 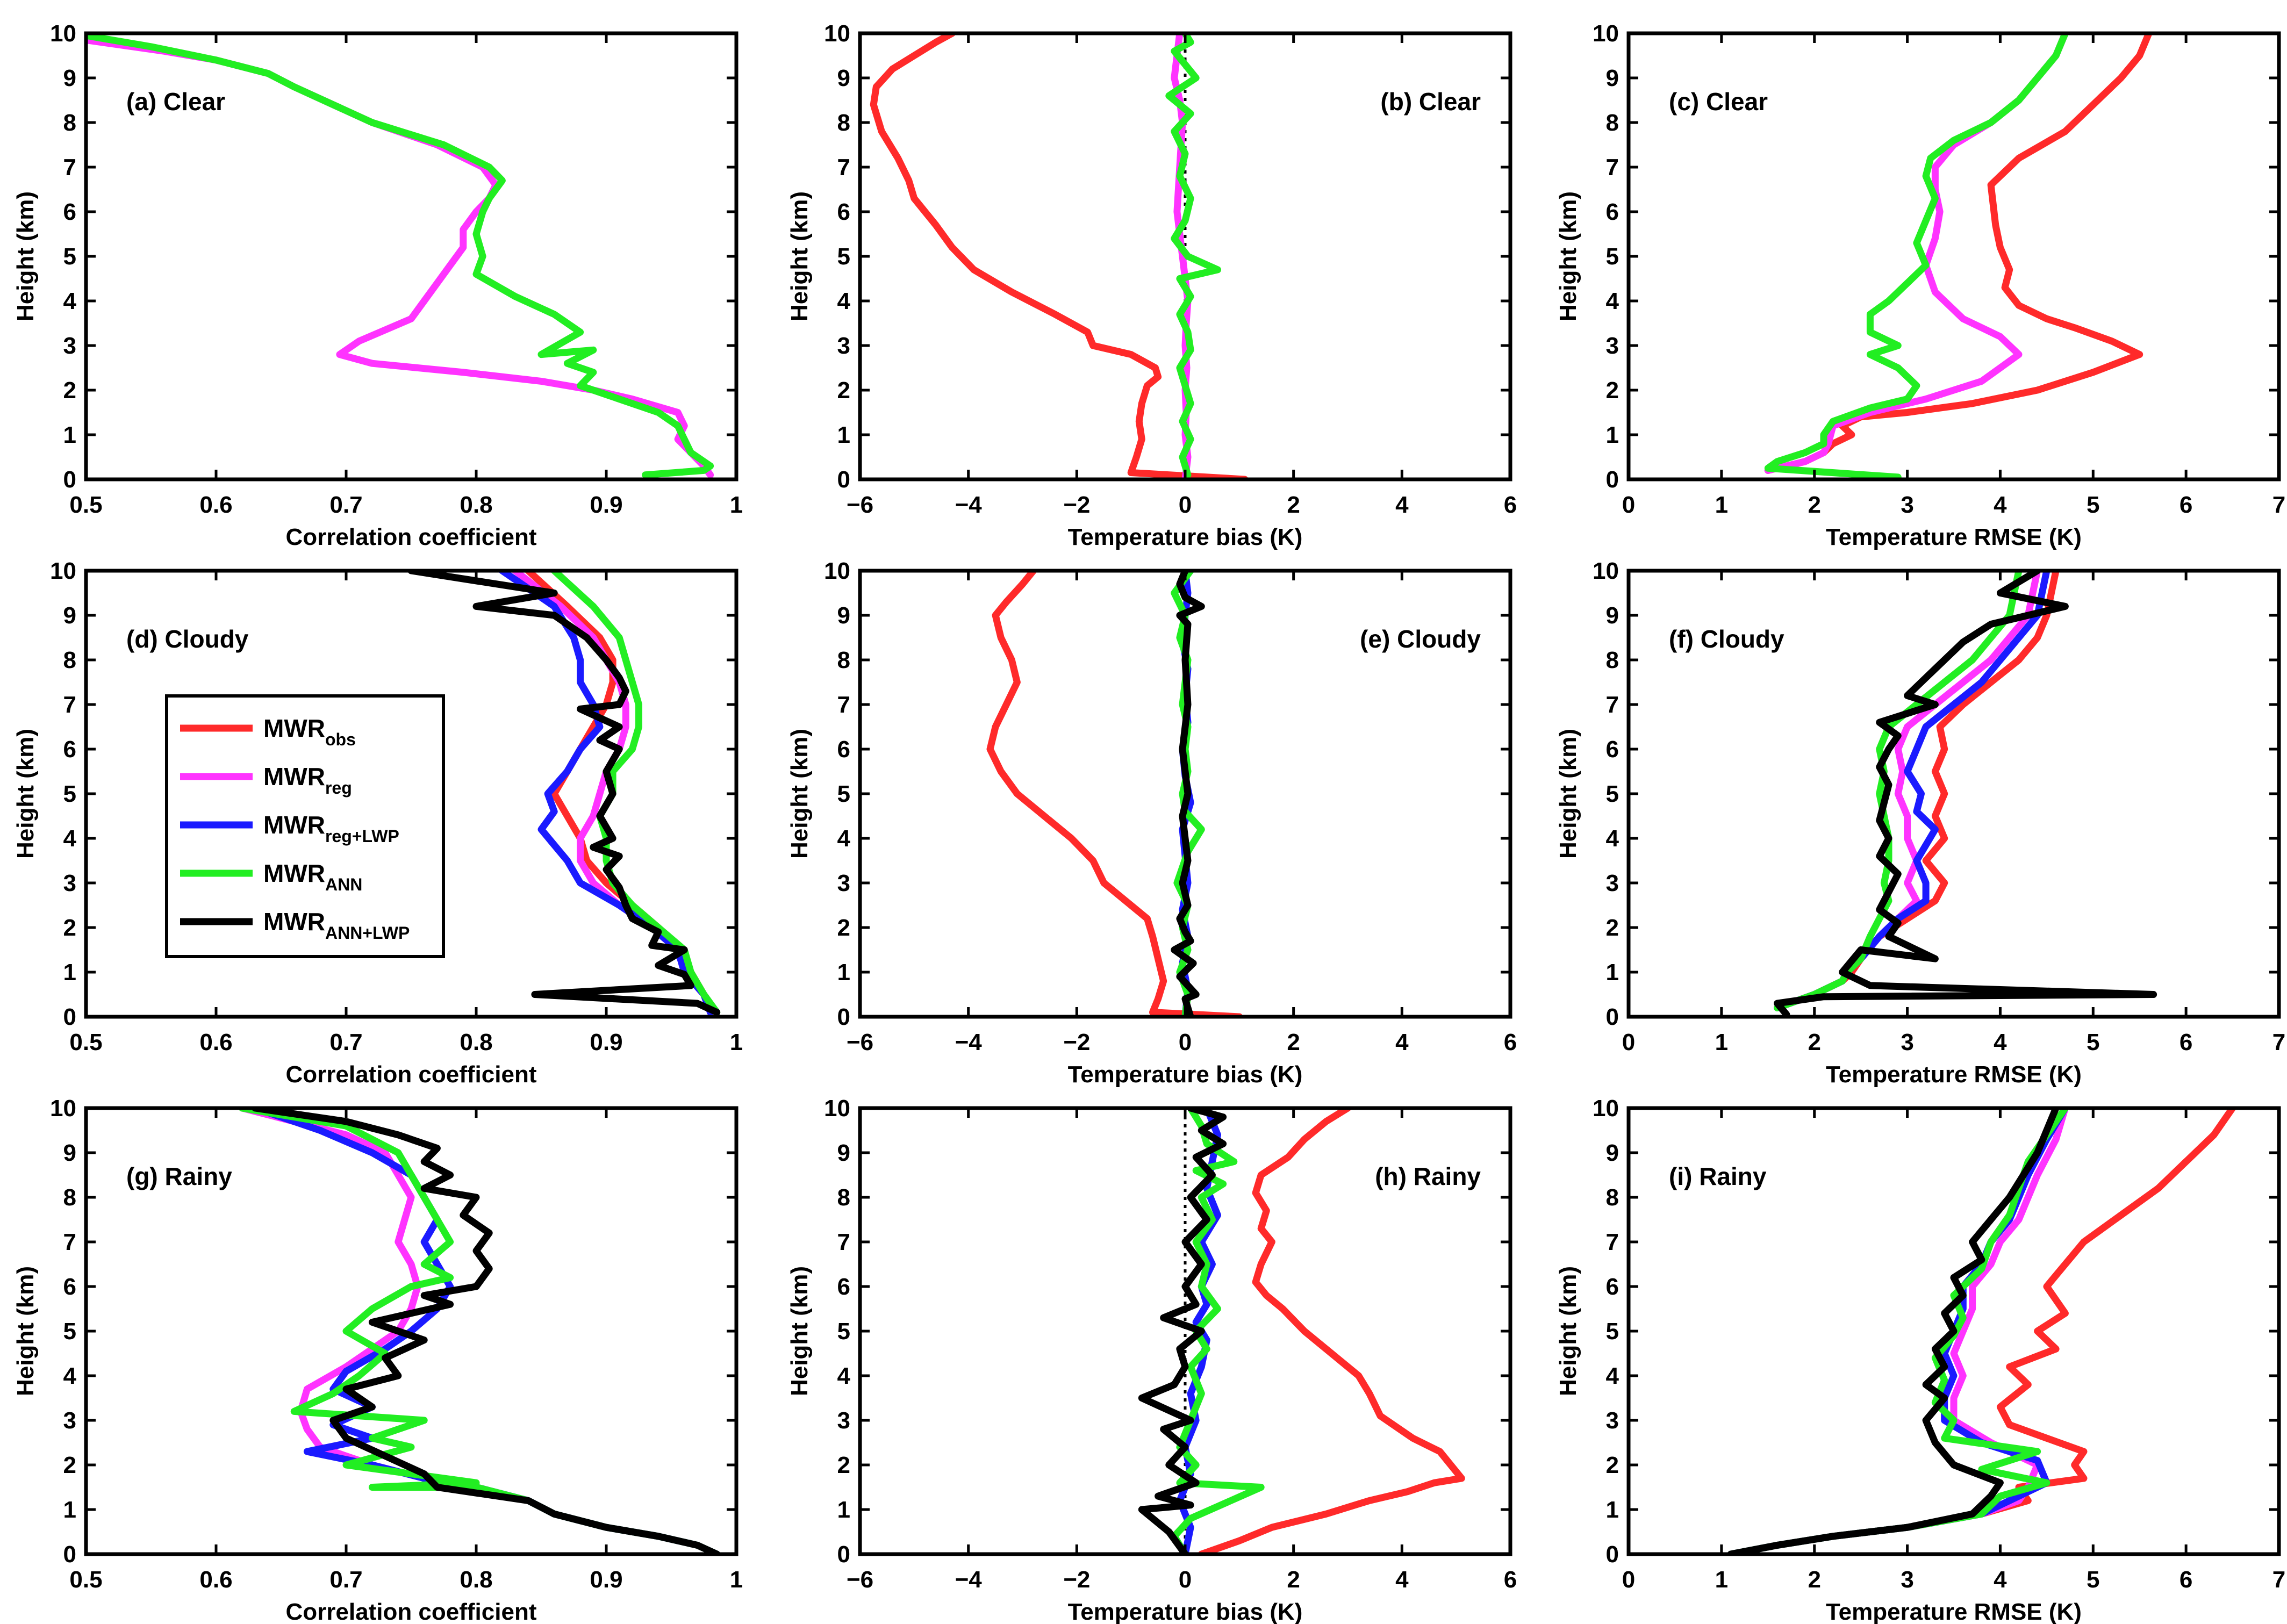 I want to click on panel-title: (i) Rainy, so click(x=1718, y=1176).